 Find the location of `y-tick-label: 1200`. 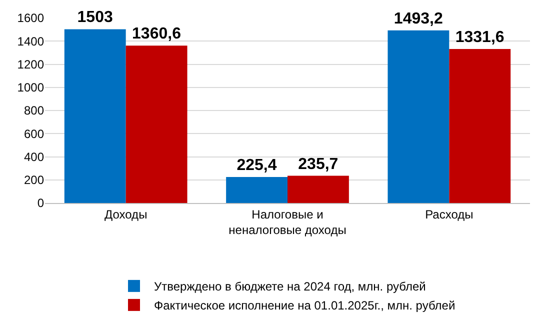

y-tick-label: 1200 is located at coordinates (30, 64).